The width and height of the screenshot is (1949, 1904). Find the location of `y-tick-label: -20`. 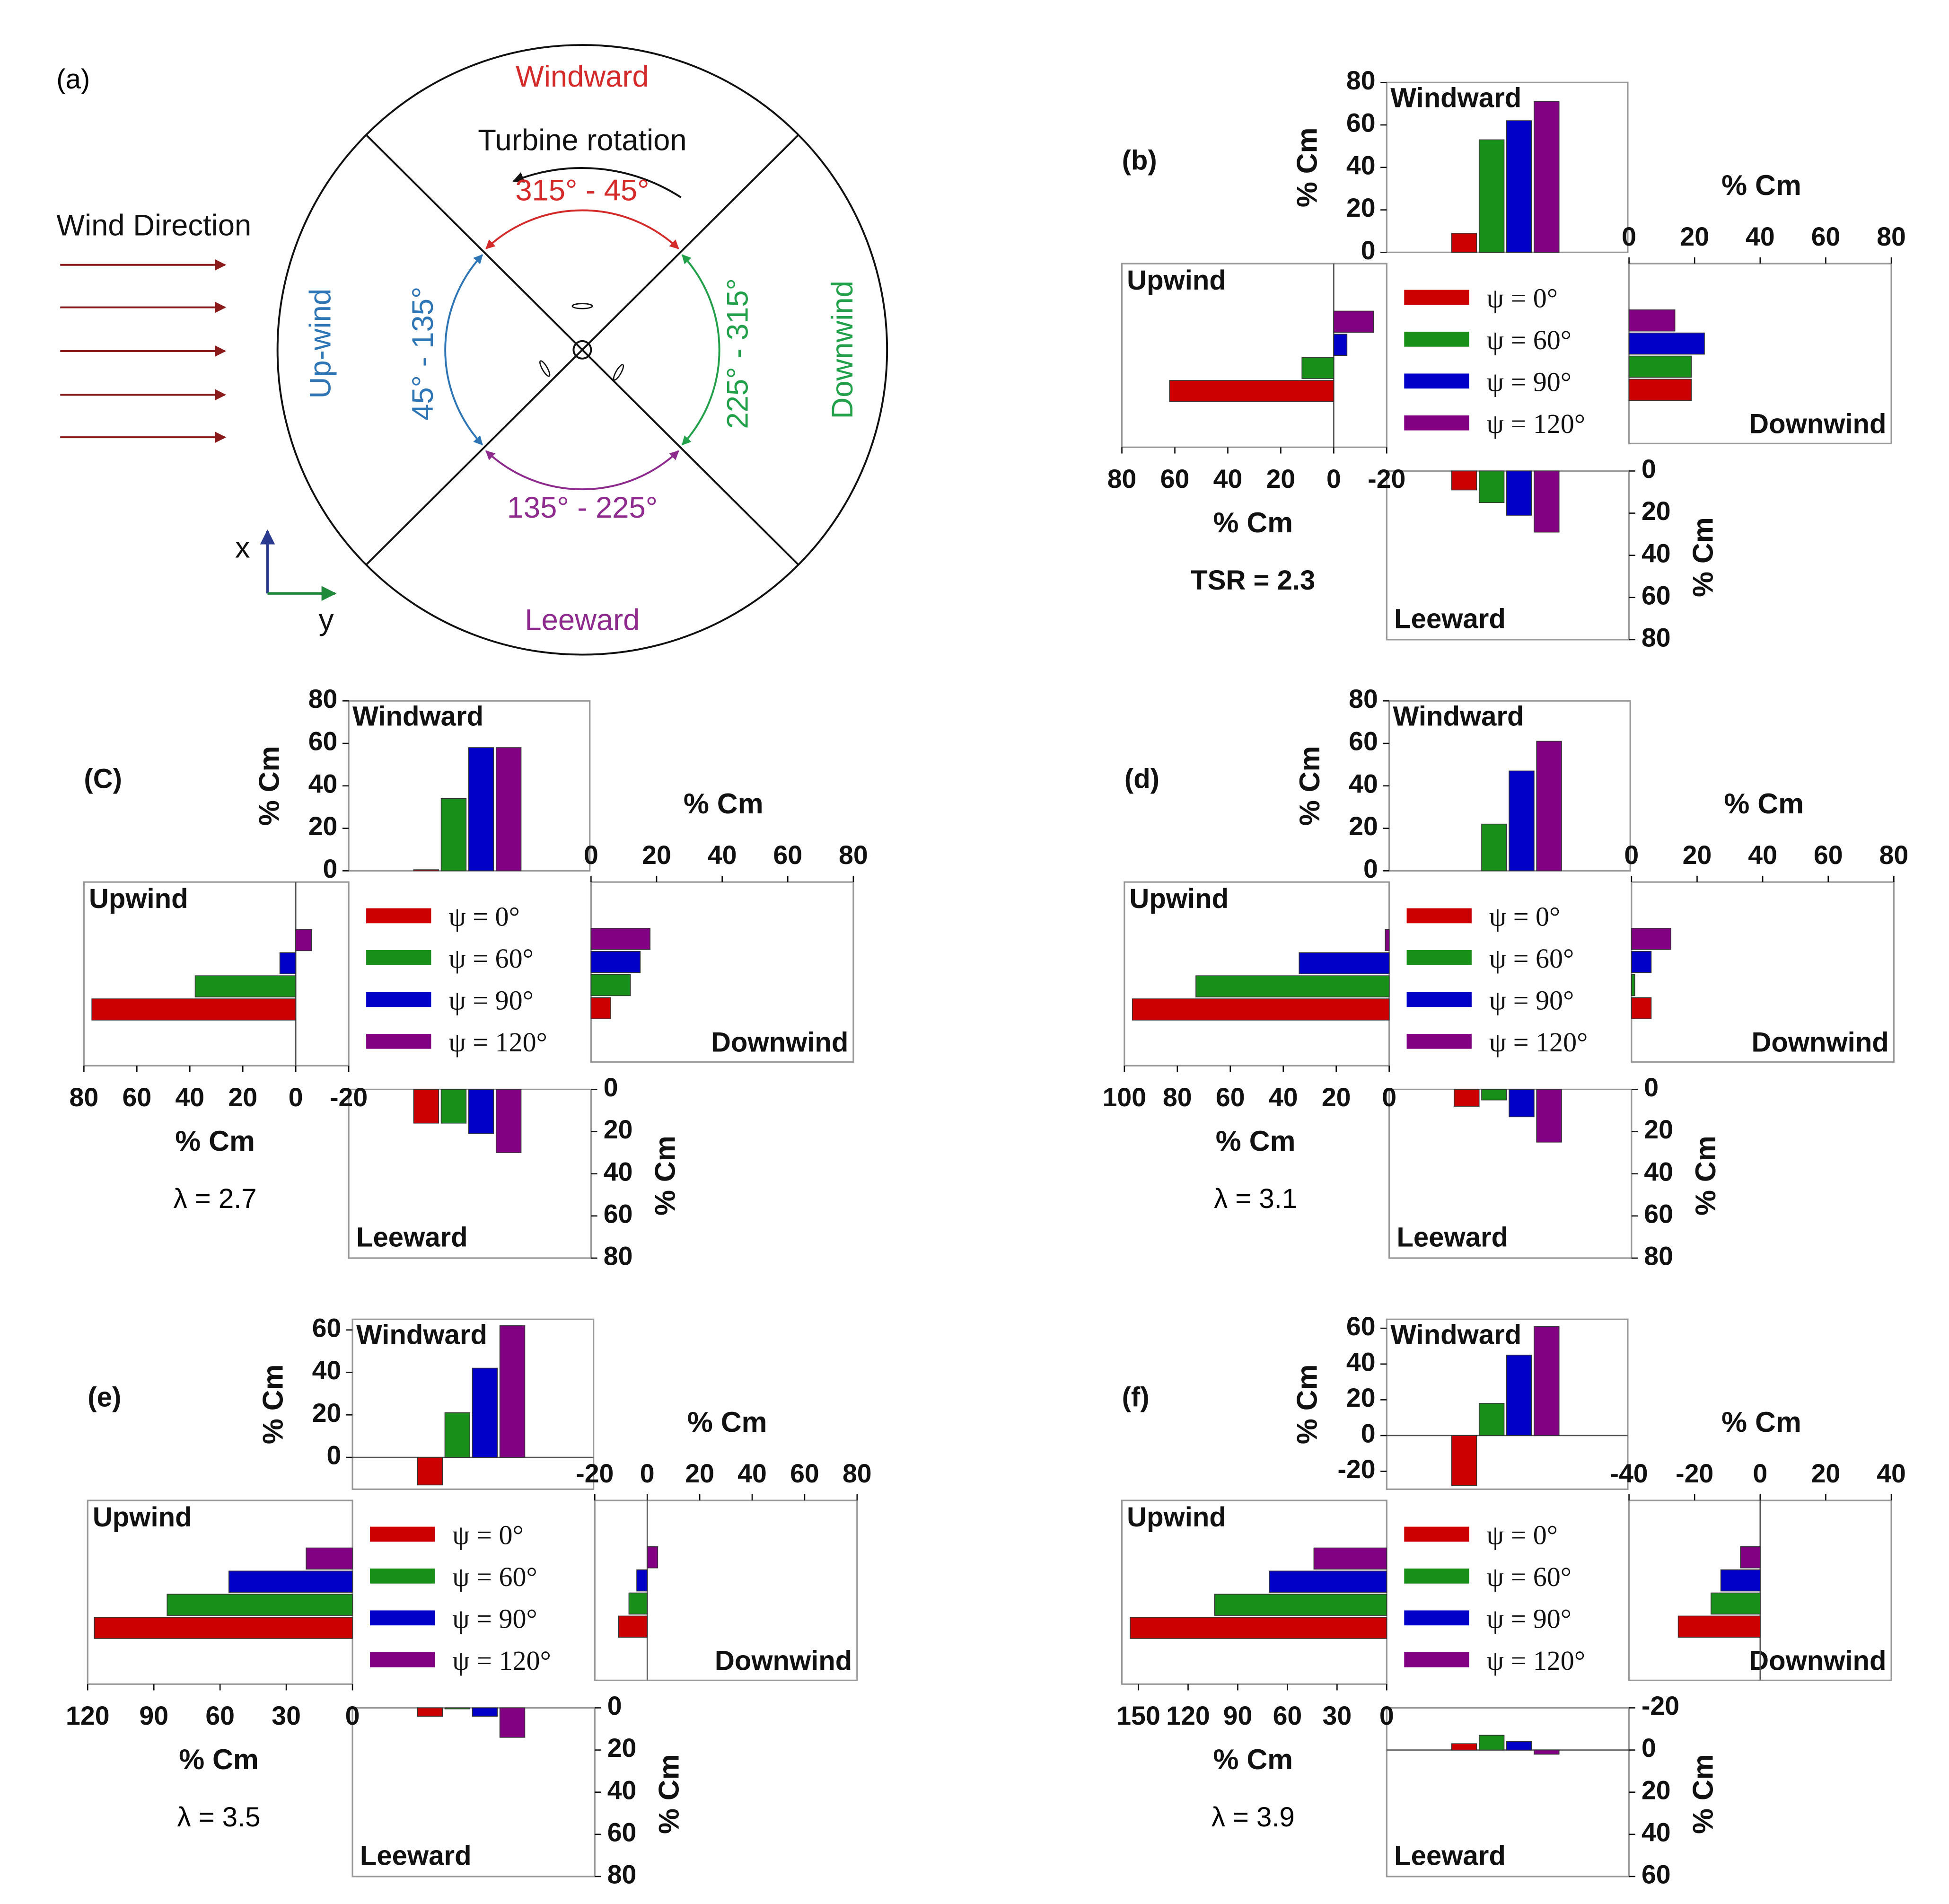

y-tick-label: -20 is located at coordinates (1660, 1705).